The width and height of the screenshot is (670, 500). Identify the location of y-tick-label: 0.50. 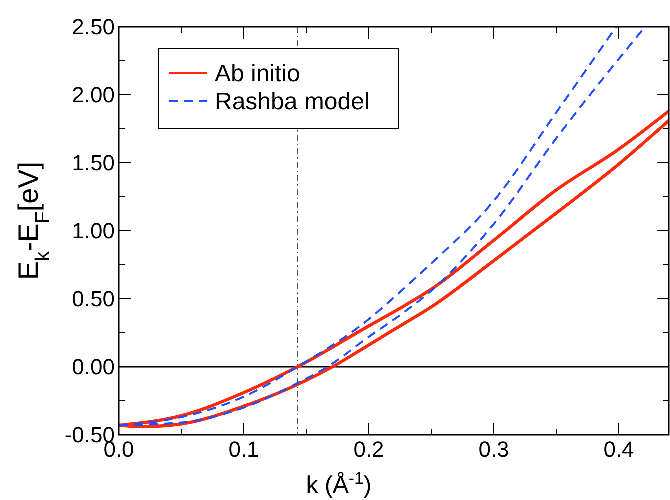
(93, 299).